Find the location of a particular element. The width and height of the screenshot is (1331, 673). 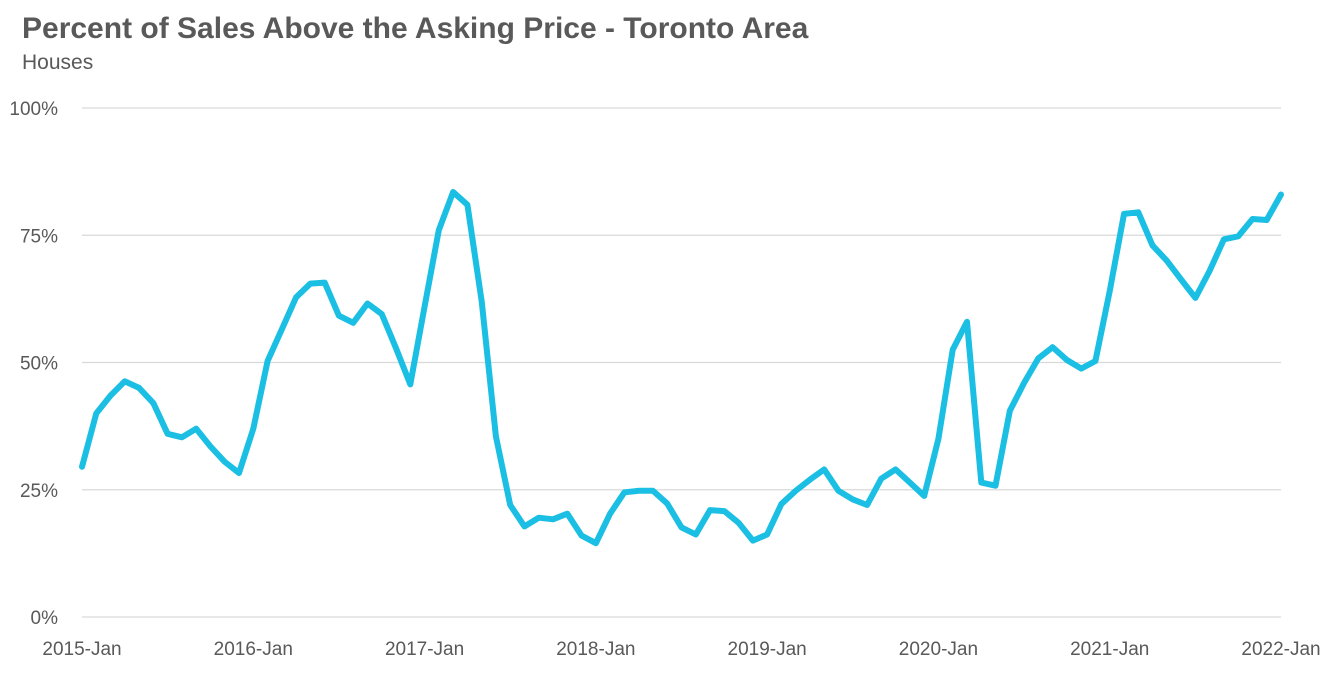

y-tick-label: 0% is located at coordinates (45, 618).